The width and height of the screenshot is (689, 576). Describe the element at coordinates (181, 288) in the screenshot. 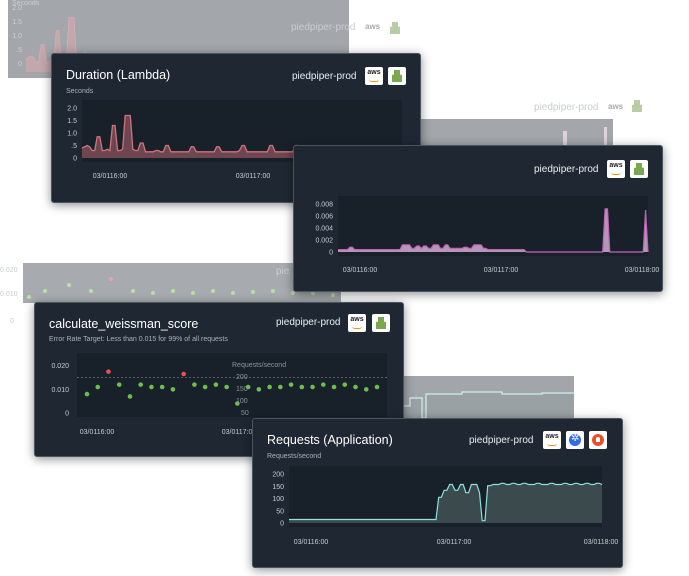

I see `ghost-weissman-chart` at that location.